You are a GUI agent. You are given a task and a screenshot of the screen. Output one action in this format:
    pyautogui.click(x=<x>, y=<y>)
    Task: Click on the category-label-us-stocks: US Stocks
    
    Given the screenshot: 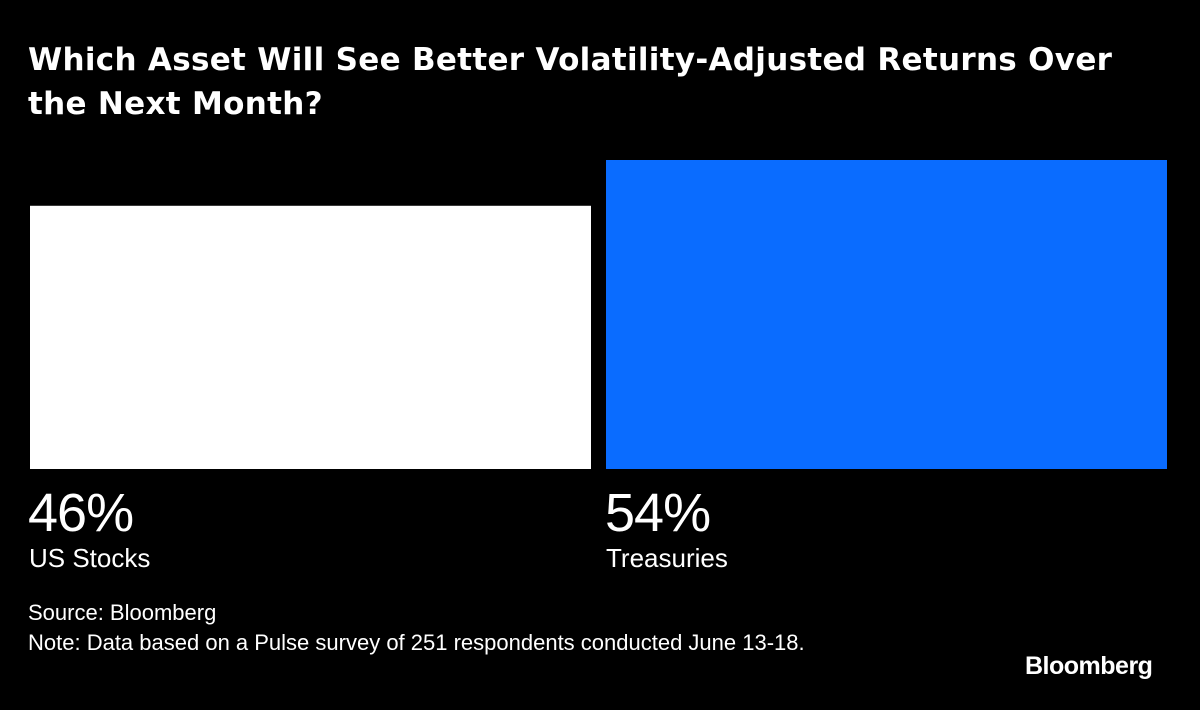 What is the action you would take?
    pyautogui.click(x=90, y=558)
    